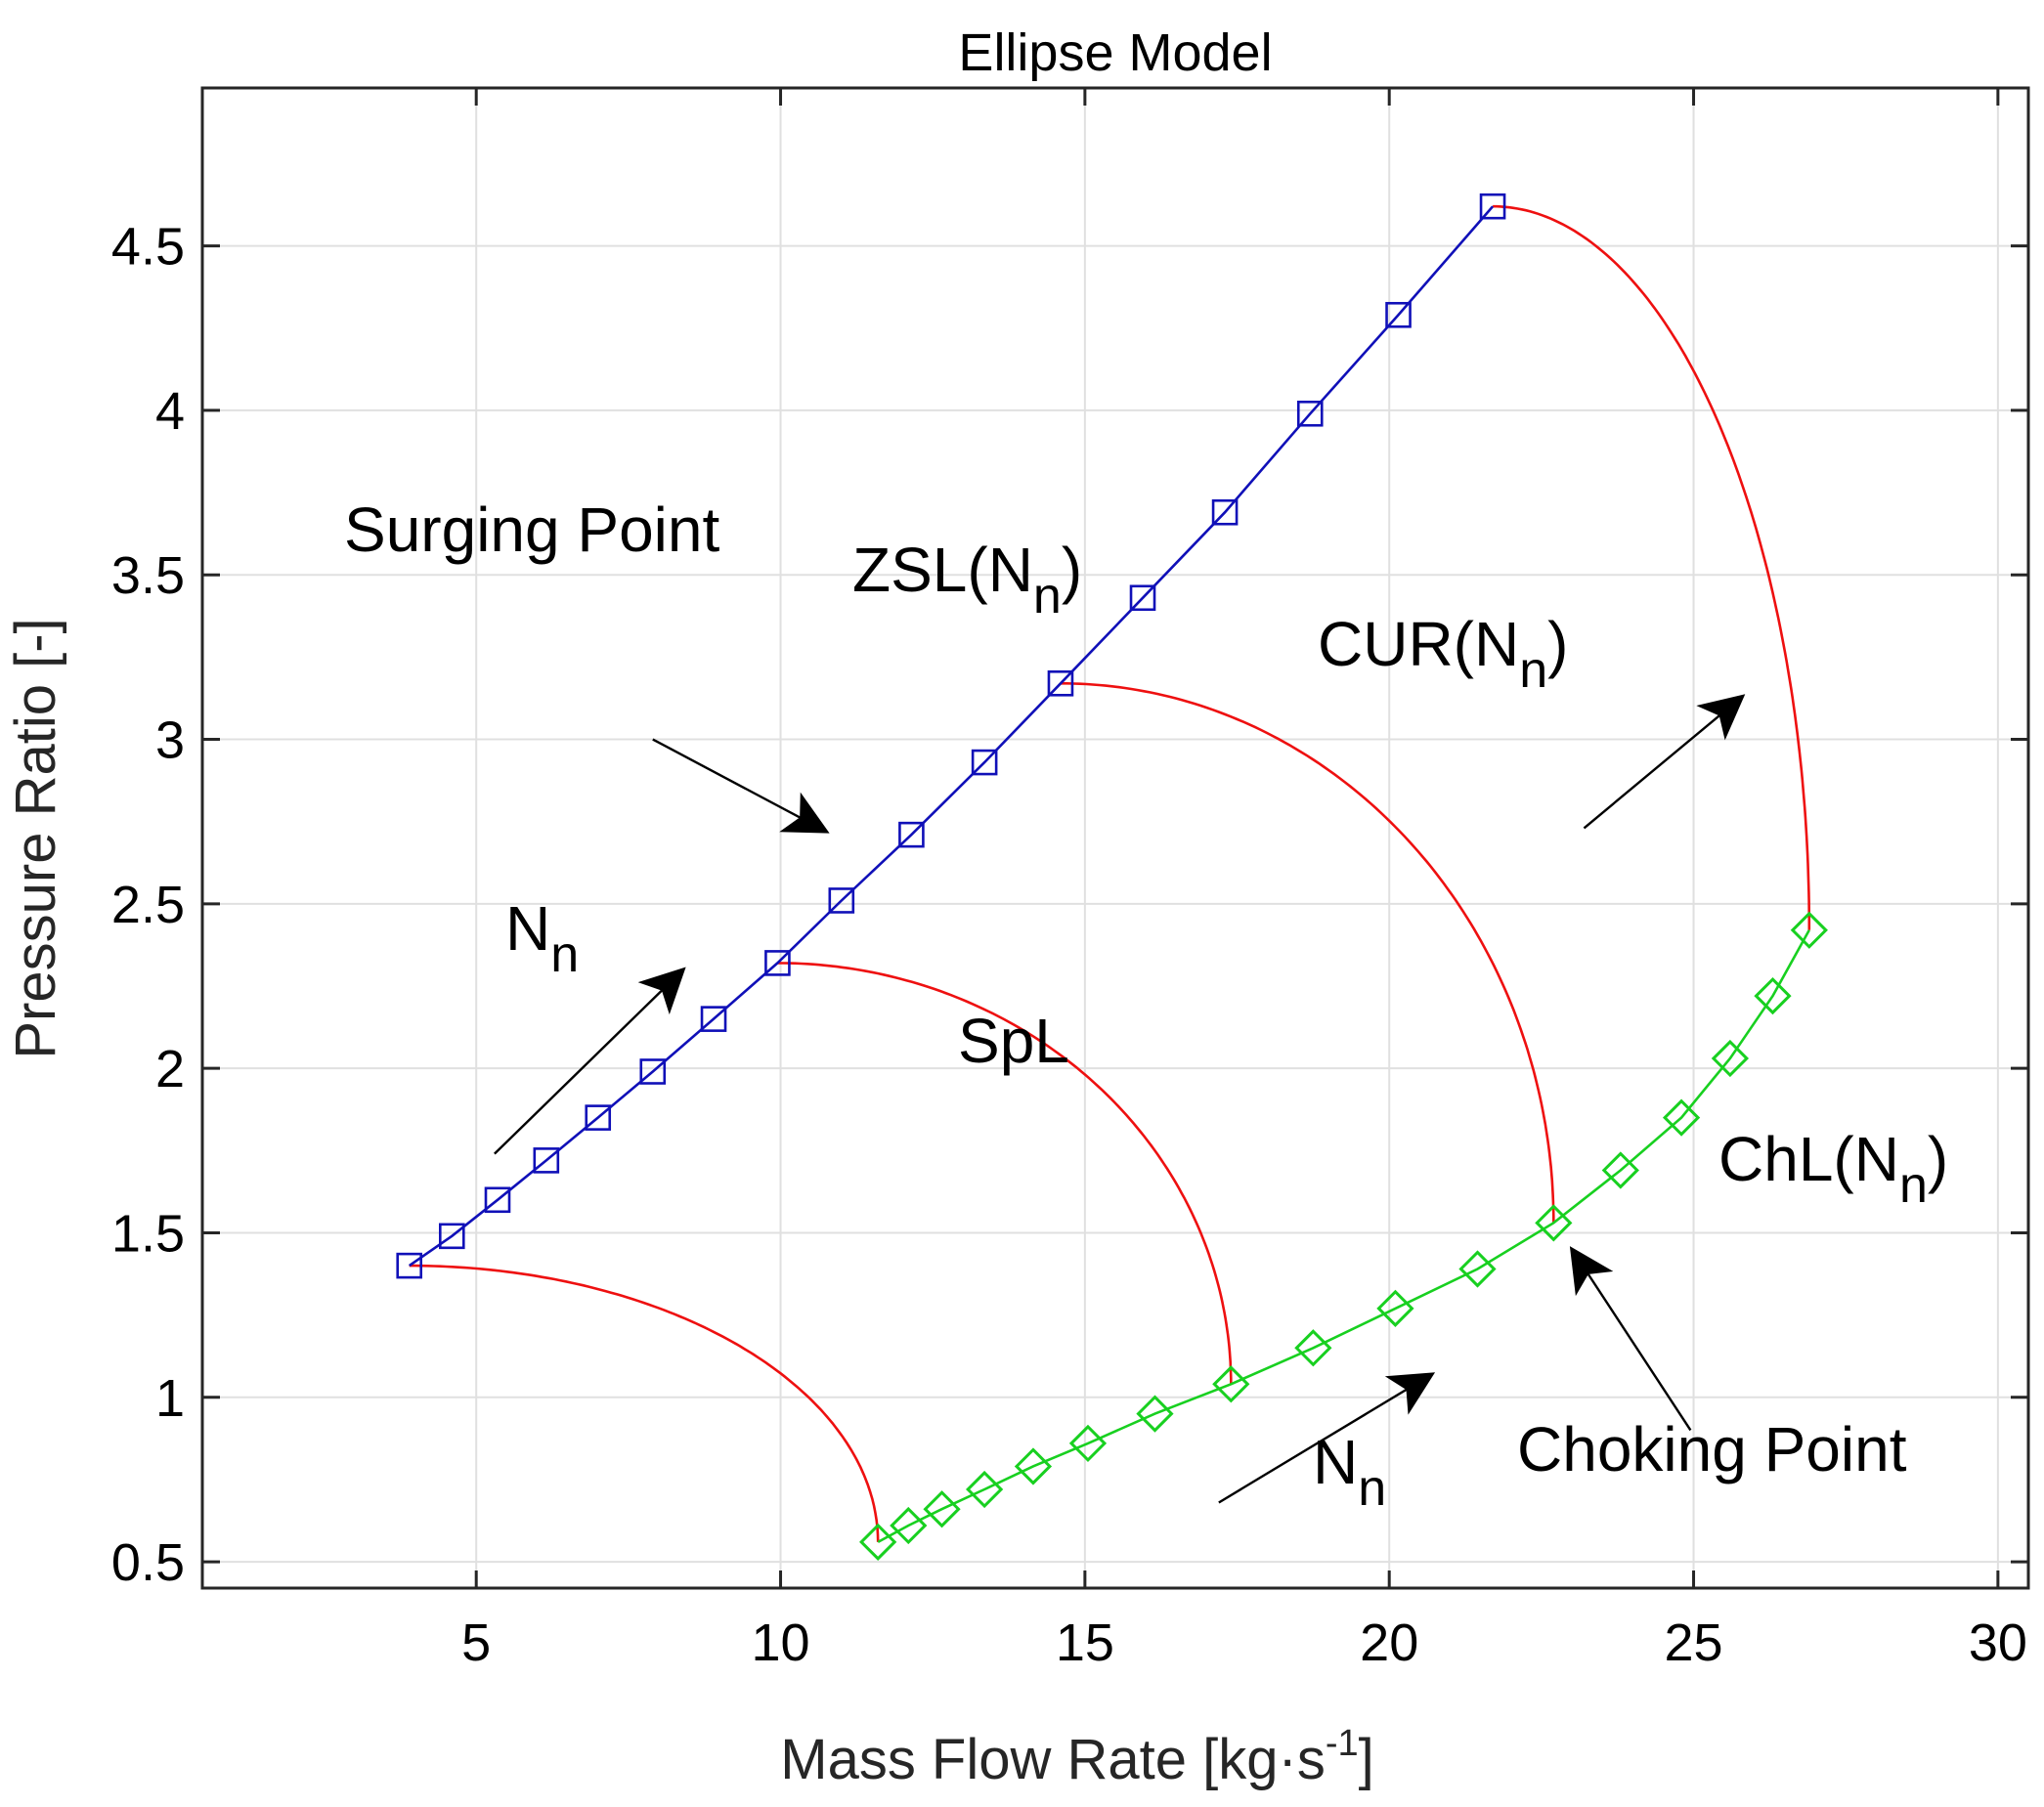  Describe the element at coordinates (148, 905) in the screenshot. I see `y-tick-label: 2.5` at that location.